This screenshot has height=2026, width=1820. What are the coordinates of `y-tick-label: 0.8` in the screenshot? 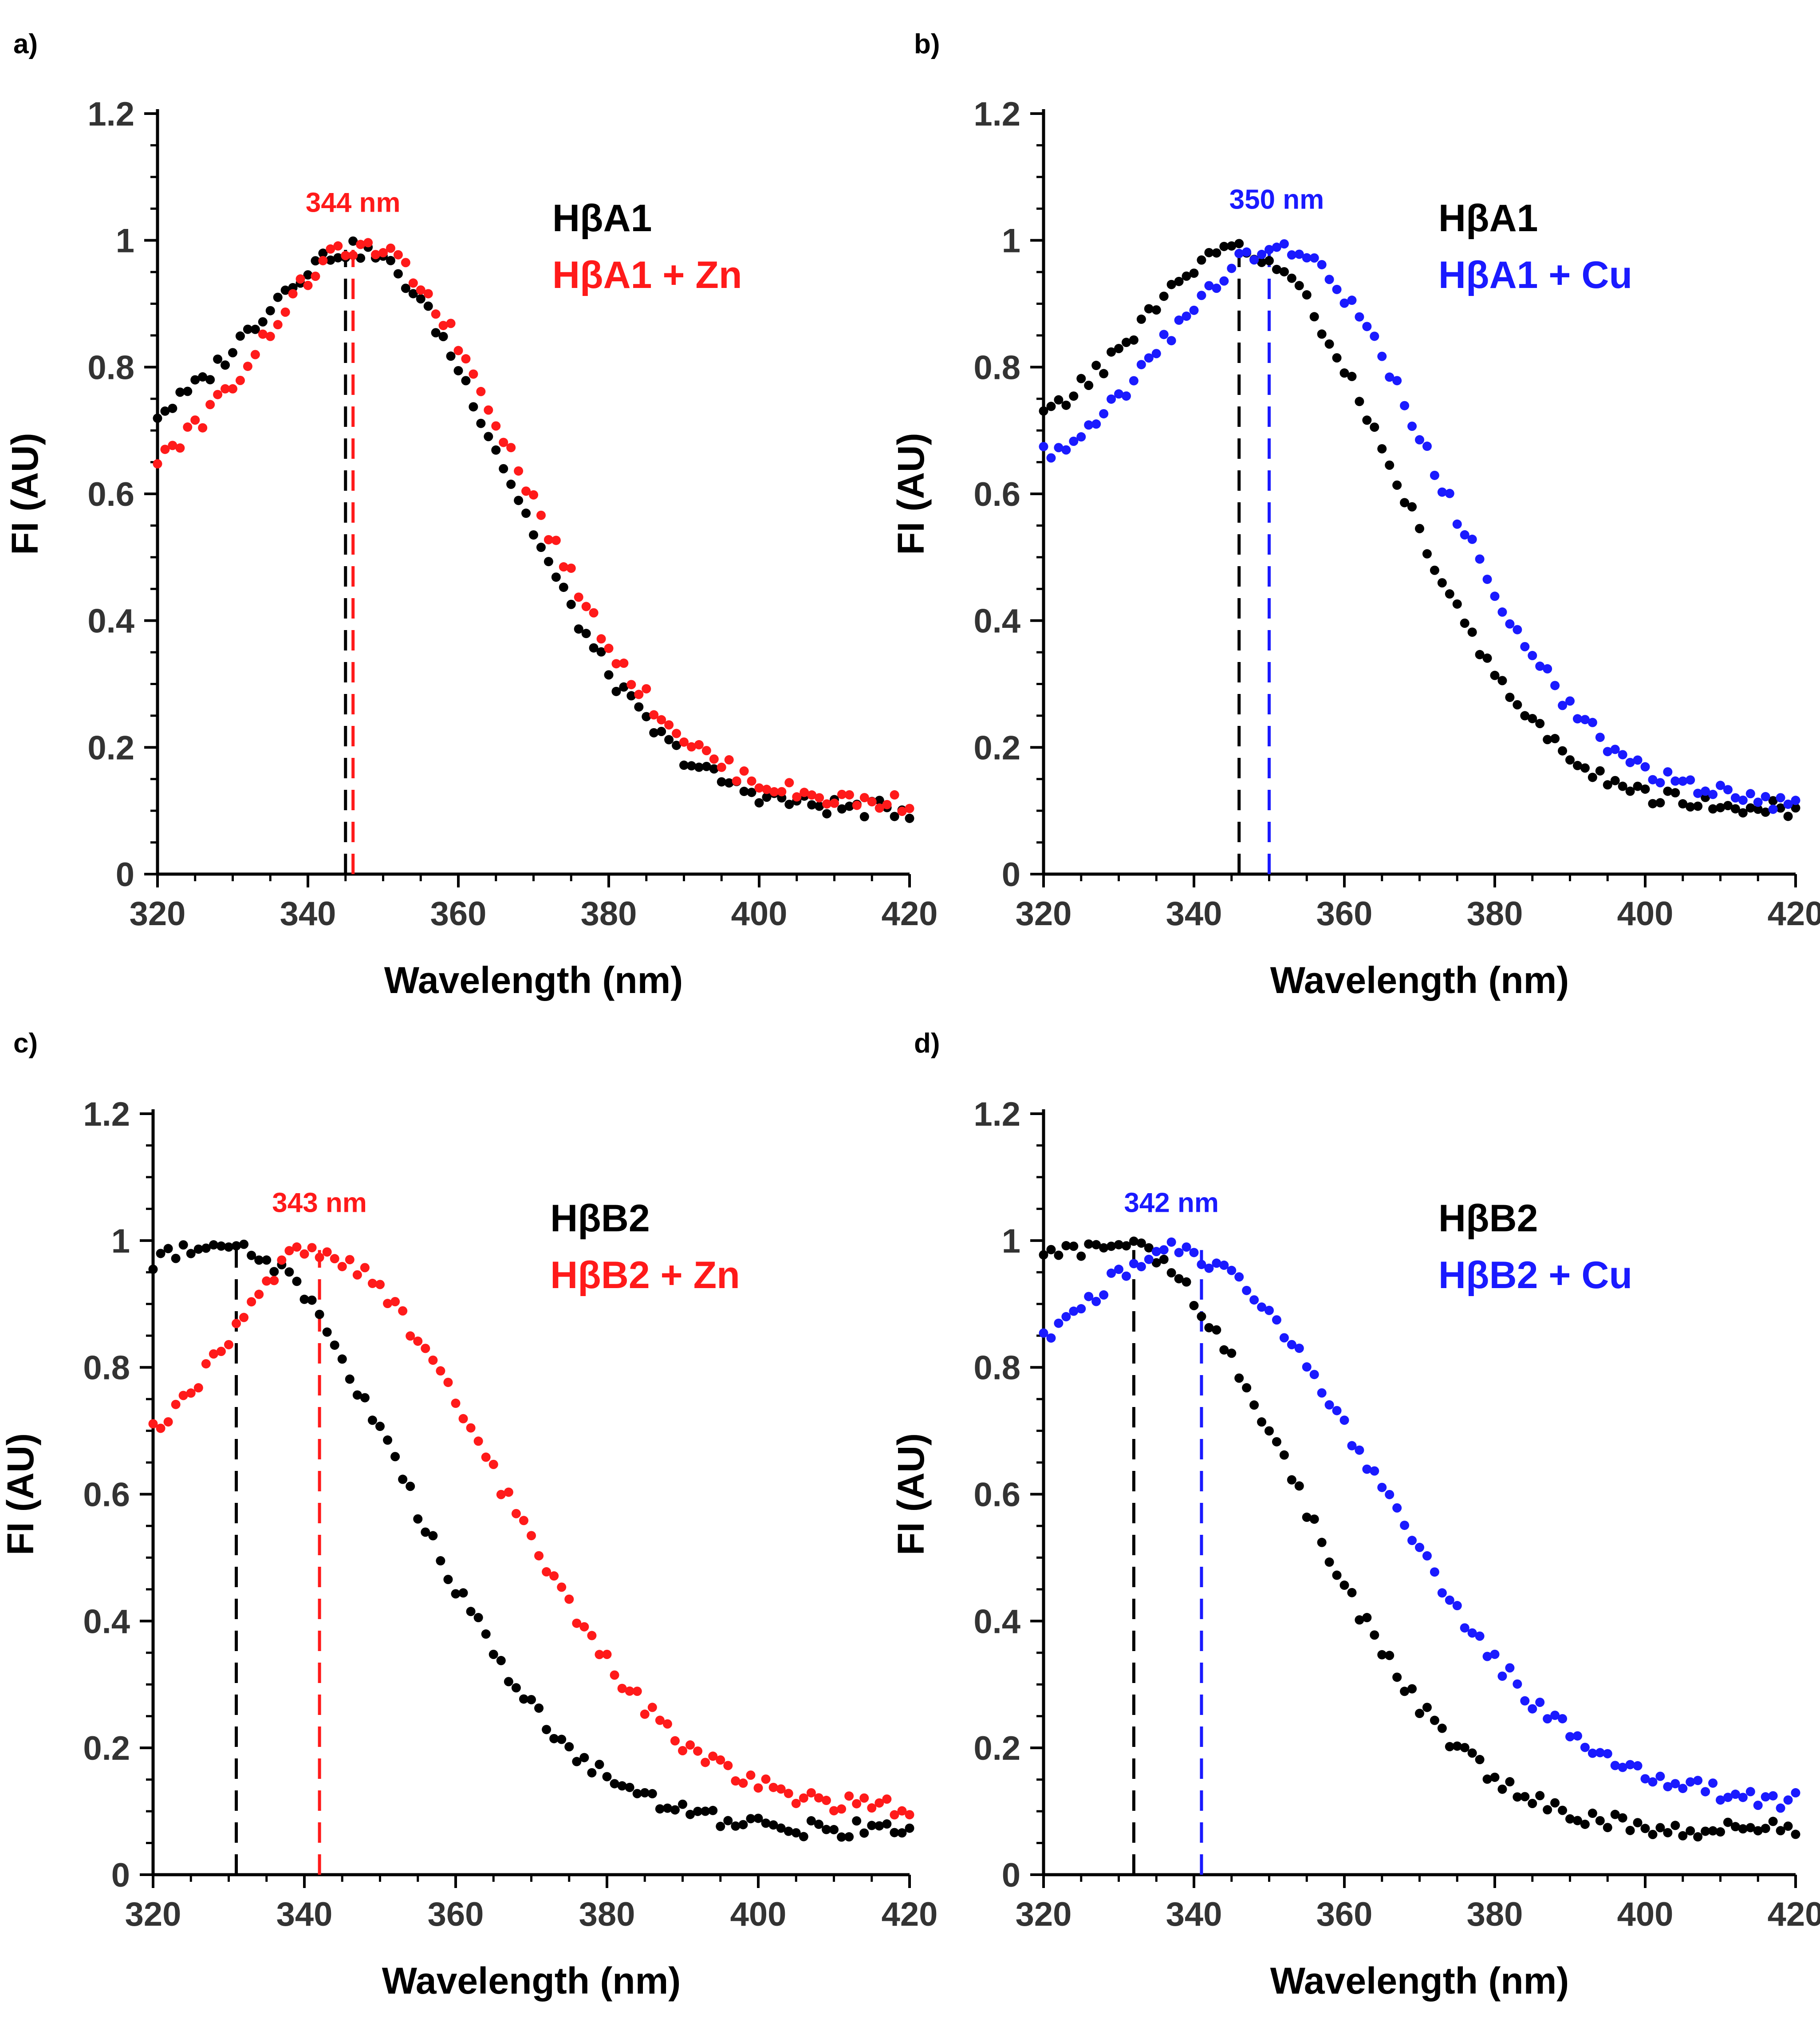 It's located at (106, 1368).